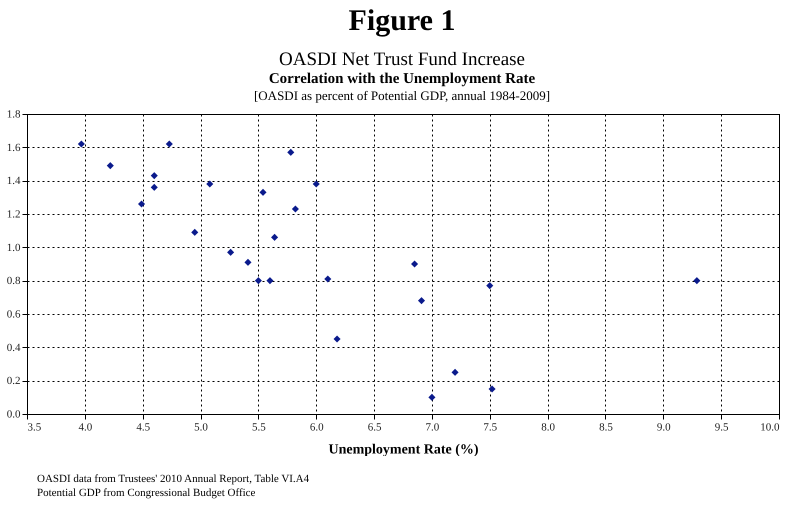 The width and height of the screenshot is (804, 514). Describe the element at coordinates (13, 148) in the screenshot. I see `y-tick-label: 1.6` at that location.